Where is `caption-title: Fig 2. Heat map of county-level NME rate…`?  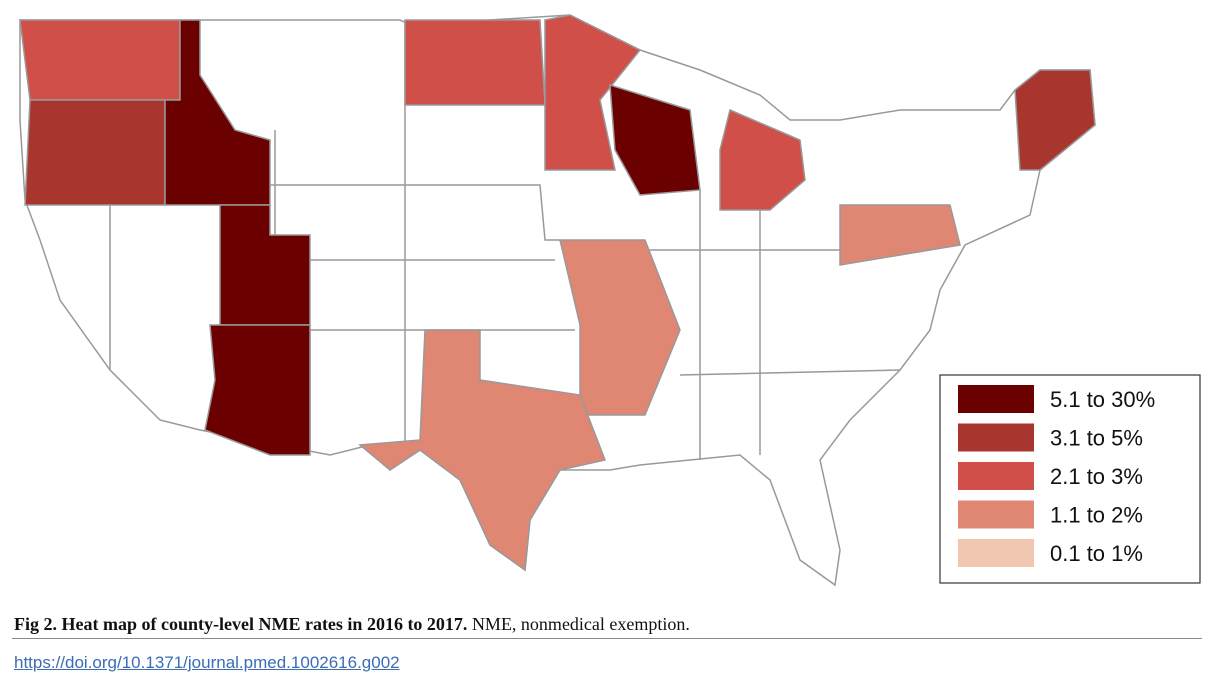 caption-title: Fig 2. Heat map of county-level NME rate… is located at coordinates (241, 624).